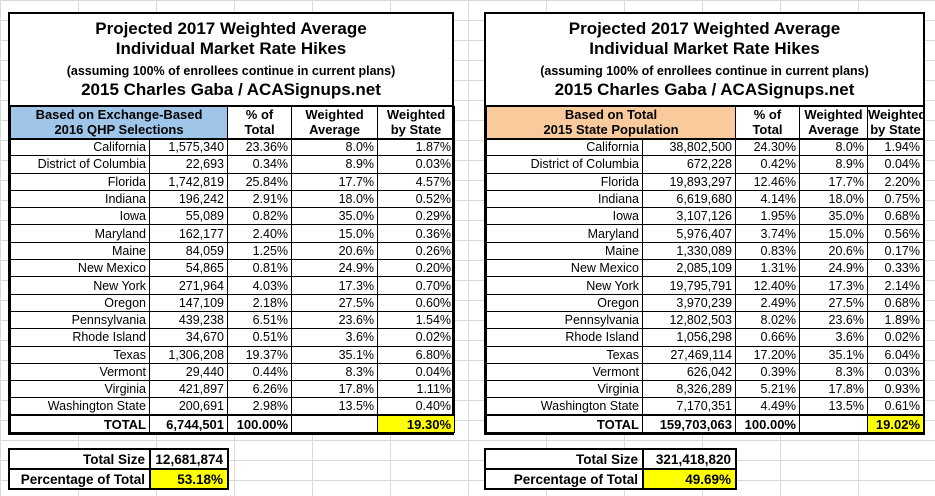  I want to click on weighted-average-cell: 8.0%, so click(335, 147).